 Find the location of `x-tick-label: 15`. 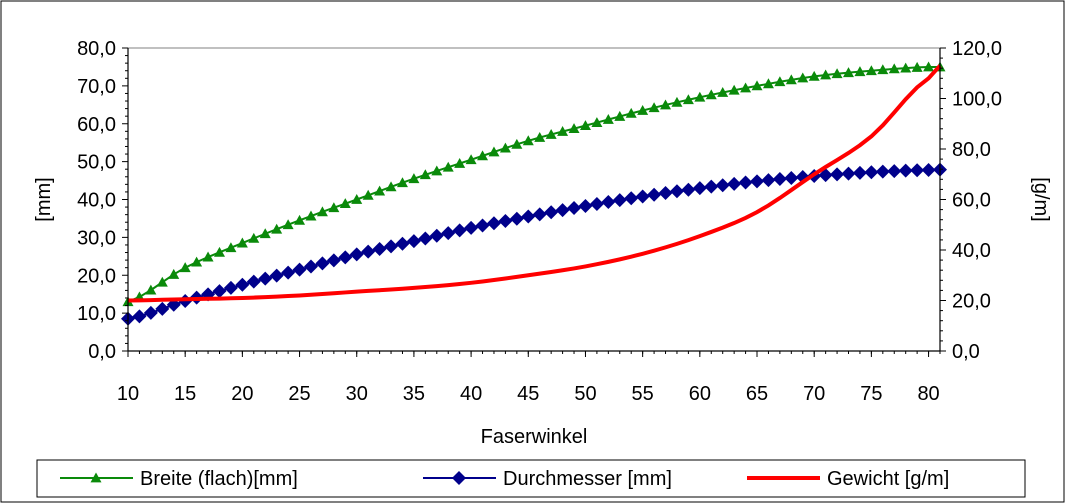

x-tick-label: 15 is located at coordinates (185, 394).